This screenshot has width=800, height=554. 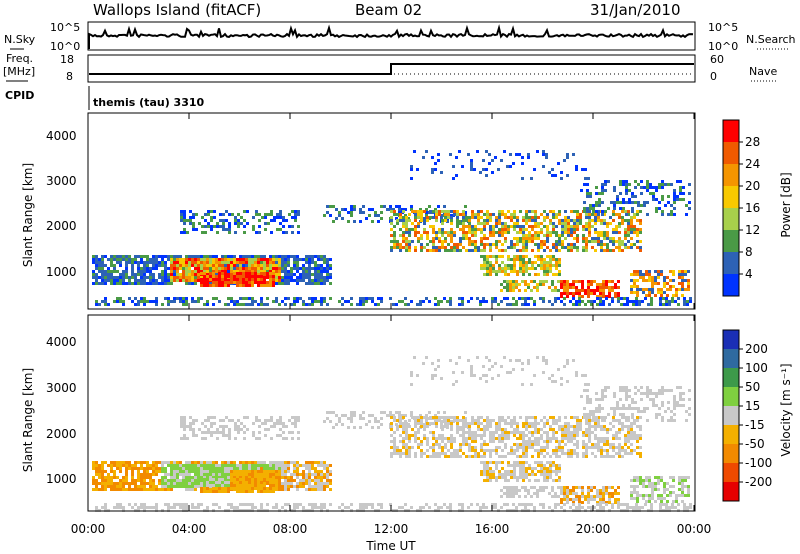 I want to click on nsky-panel: N.Sky 10^5 10^0 10^5 10^0 N.Search, so click(x=400, y=37).